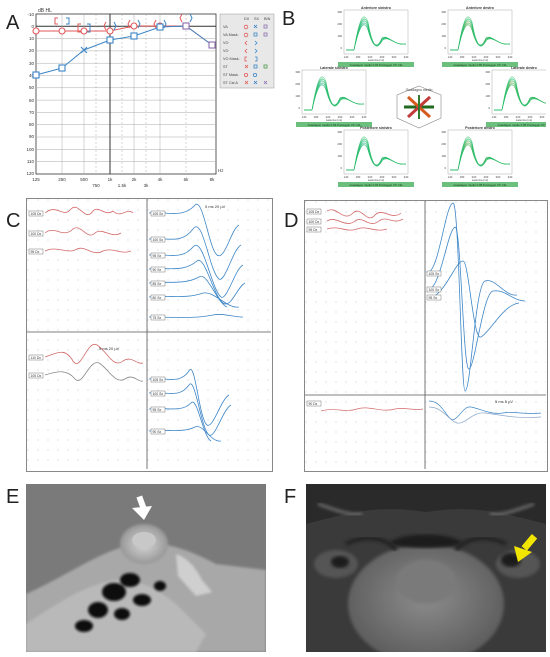 The image size is (550, 657). Describe the element at coordinates (84, 179) in the screenshot. I see `x-tick: 500` at that location.